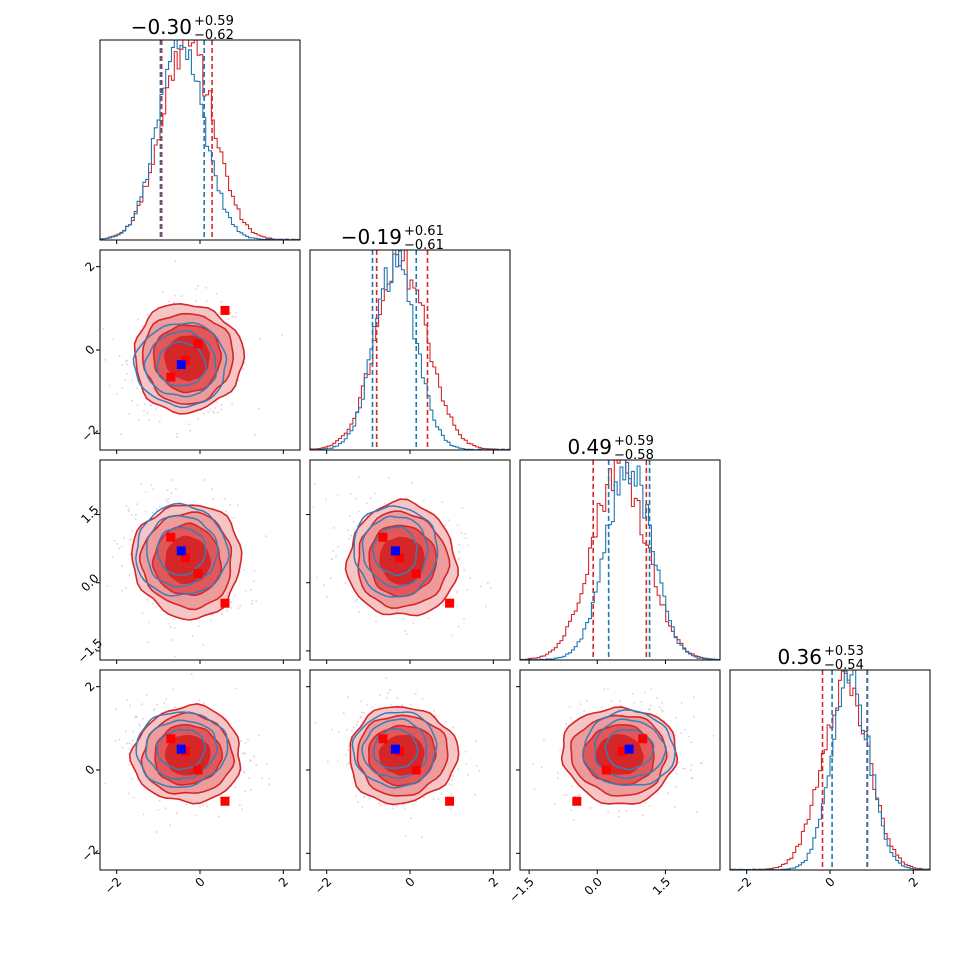 This screenshot has height=970, width=970. I want to click on title-median: −0.30, so click(161, 27).